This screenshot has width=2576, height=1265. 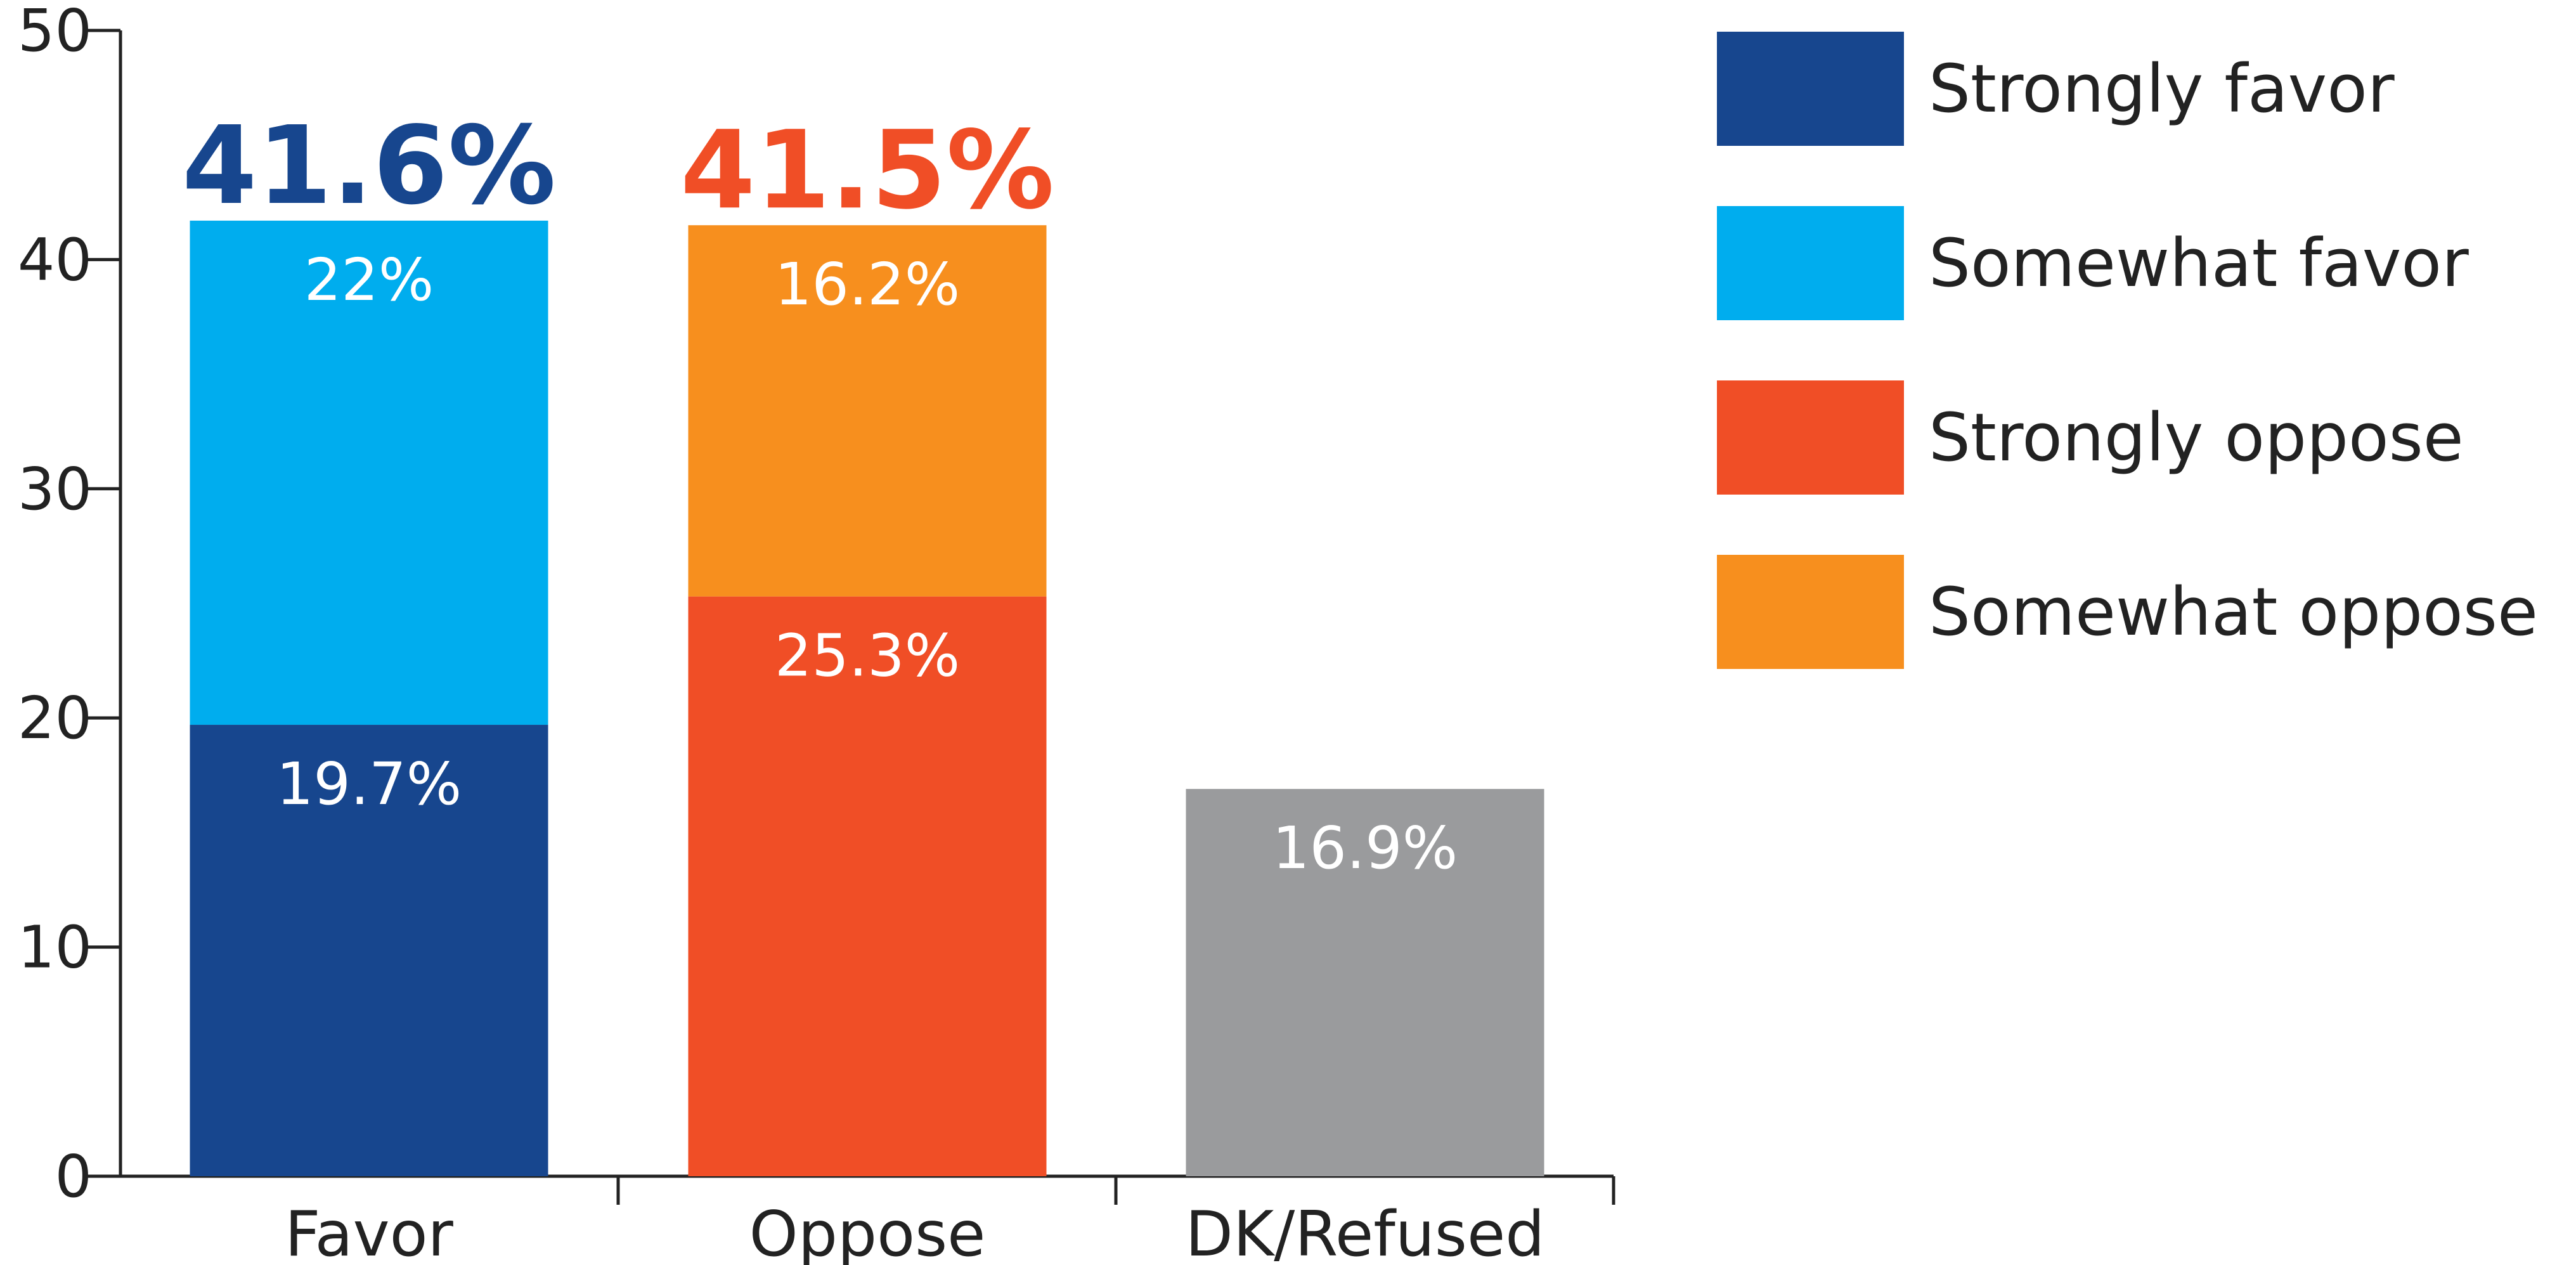 I want to click on segment-value-label: 19.7%, so click(x=369, y=784).